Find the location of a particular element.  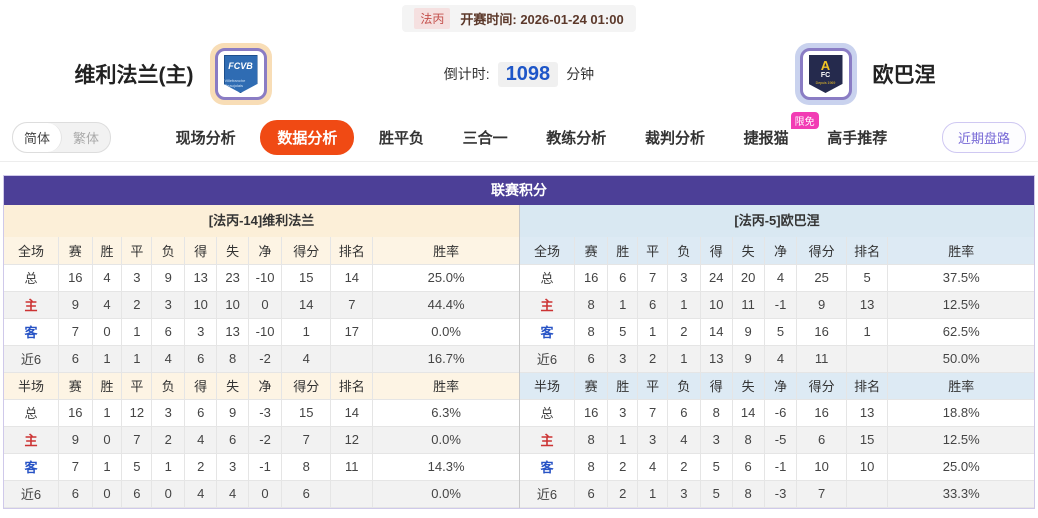

nav-tab-3: 胜平负 is located at coordinates (401, 137).